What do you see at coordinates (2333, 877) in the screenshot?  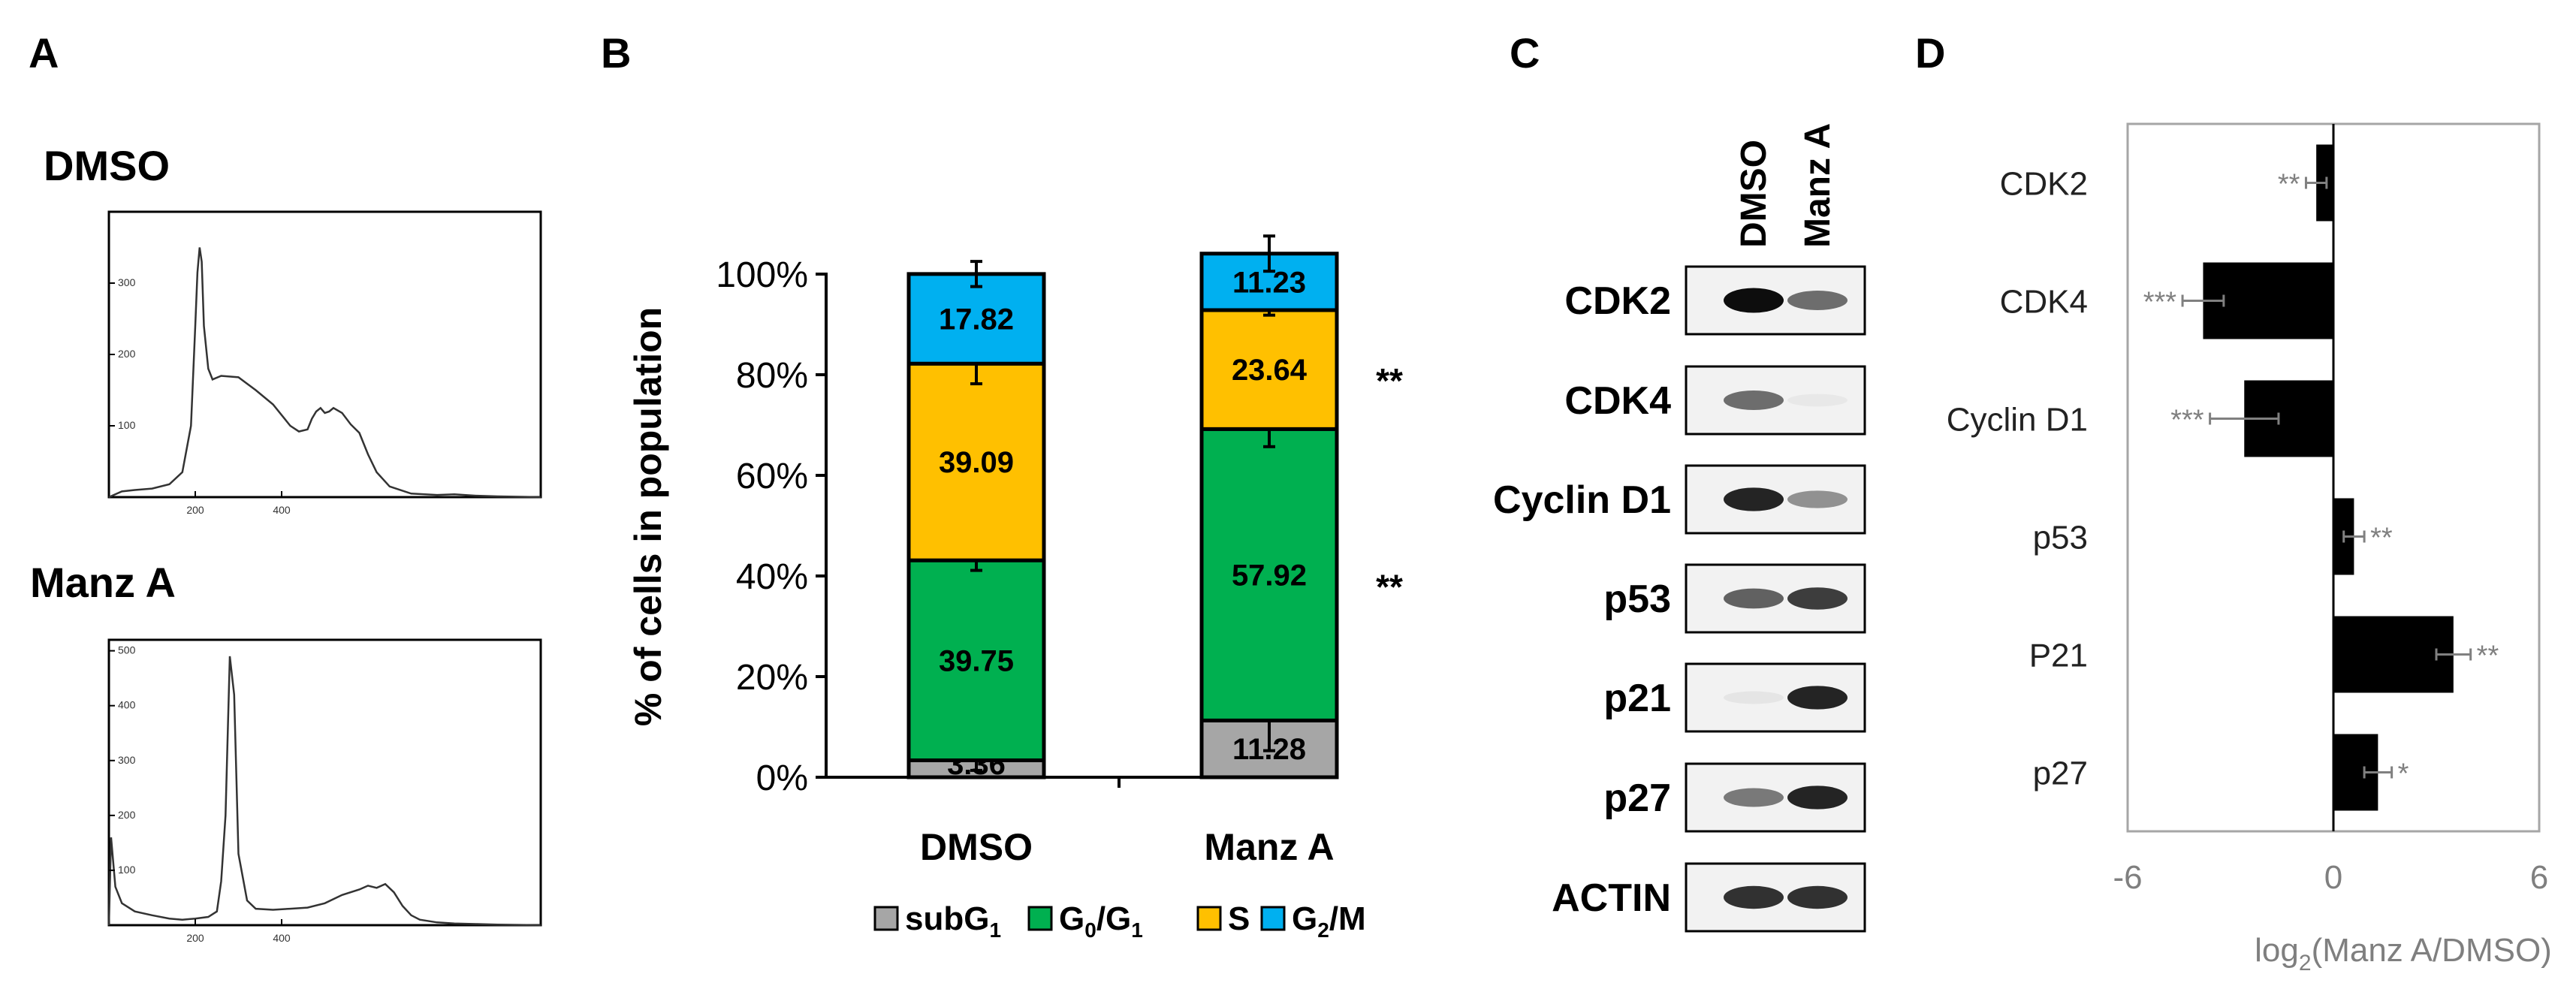 I see `hbar-xtick-label: 0` at bounding box center [2333, 877].